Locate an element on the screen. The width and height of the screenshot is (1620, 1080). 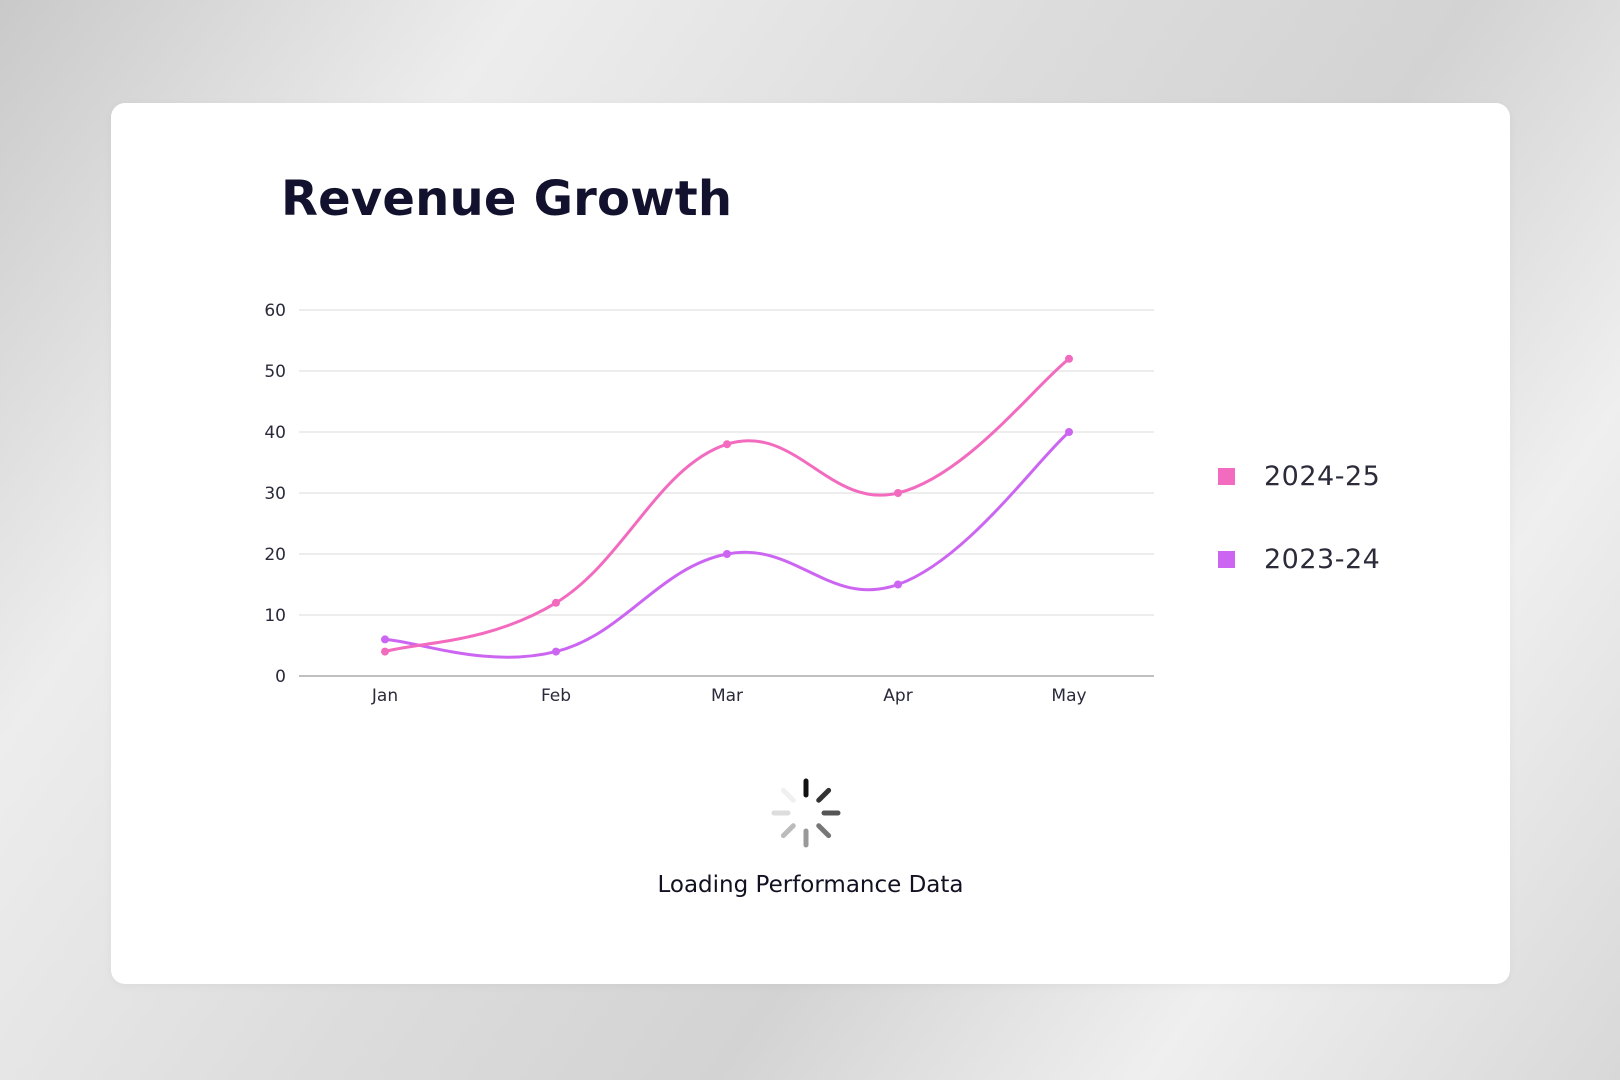
legend-item-2023-24: 2023-24 is located at coordinates (1299, 559).